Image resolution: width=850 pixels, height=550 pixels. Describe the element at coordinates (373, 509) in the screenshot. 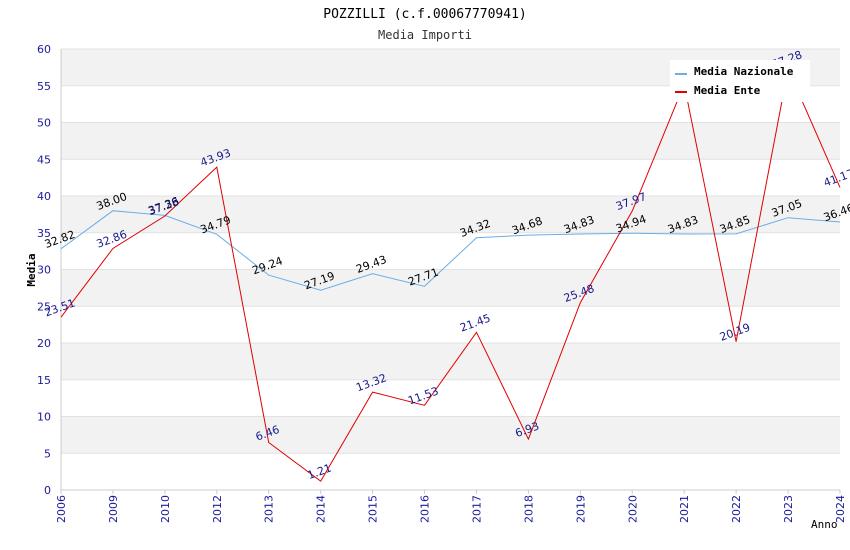

I see `x-tick-label: 2015` at that location.